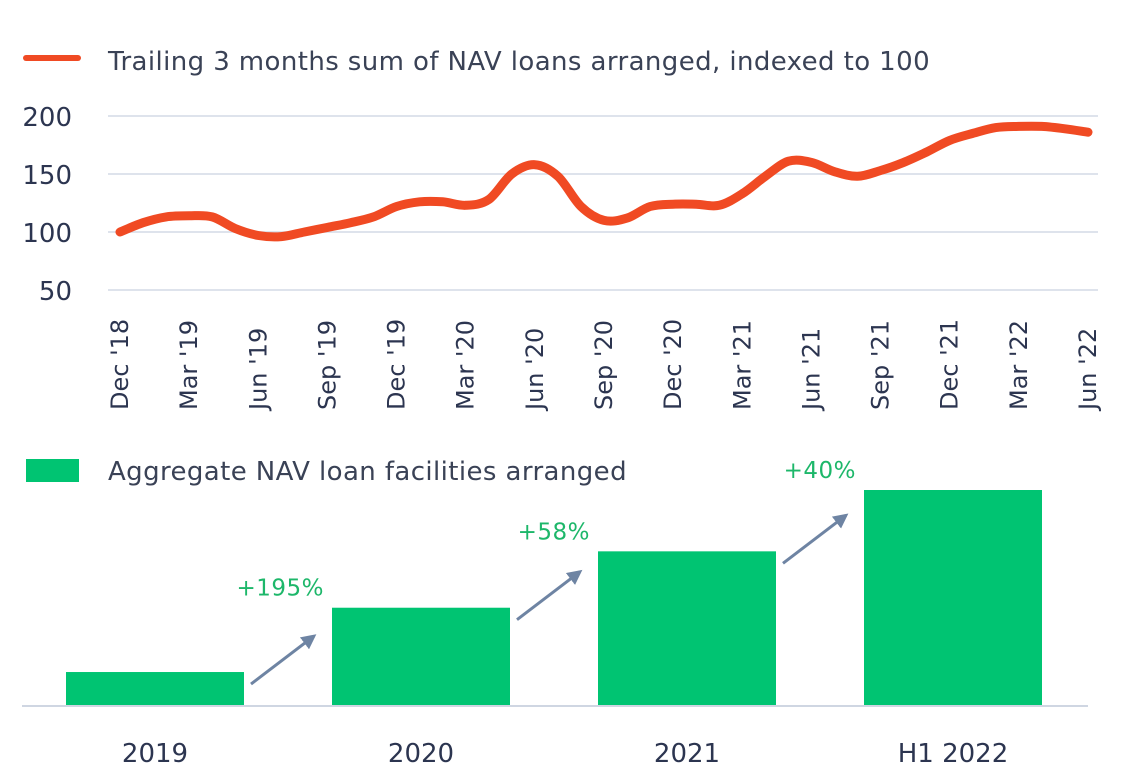 This screenshot has width=1126, height=782. Describe the element at coordinates (953, 754) in the screenshot. I see `bar-category-label: H1 2022` at that location.